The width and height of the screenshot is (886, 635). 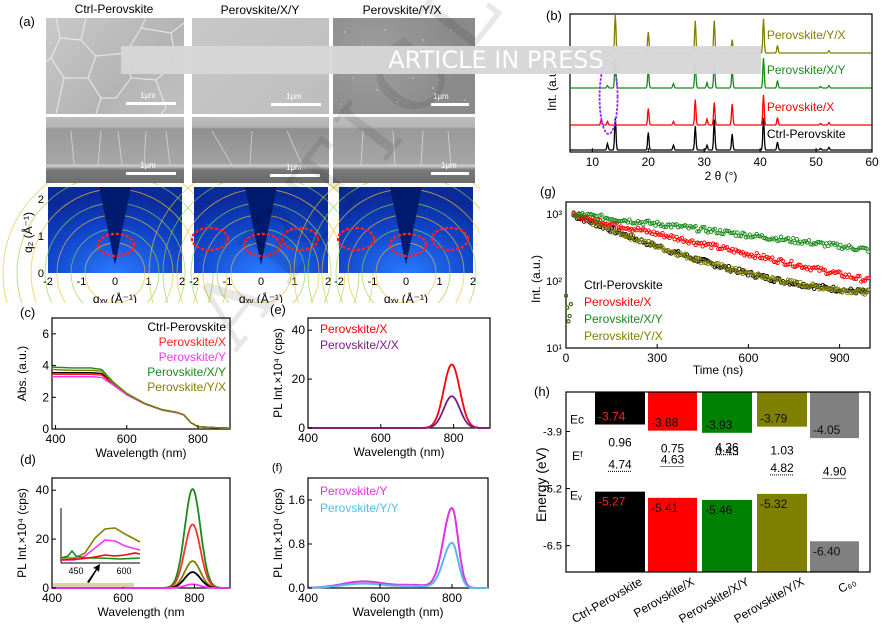 What do you see at coordinates (552, 87) in the screenshot?
I see `y-axis-label: Int. (a.u.)` at bounding box center [552, 87].